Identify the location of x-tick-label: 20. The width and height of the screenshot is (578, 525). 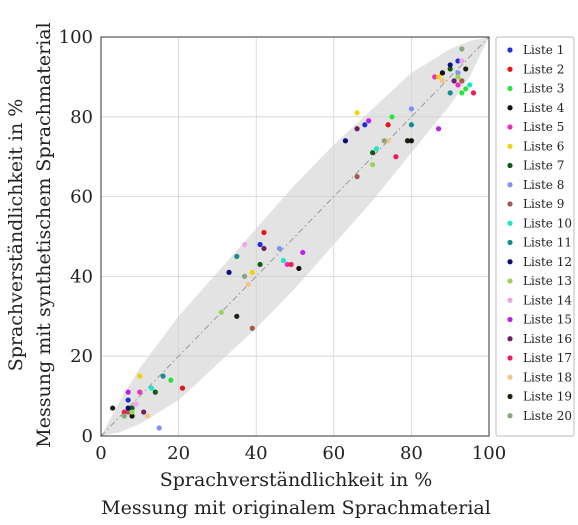
(178, 453).